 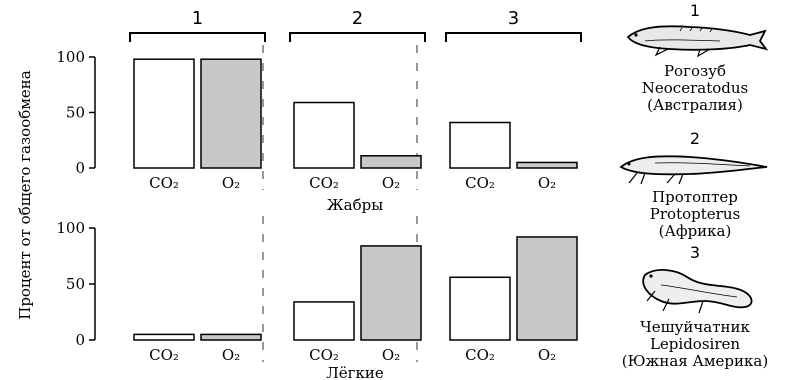 What do you see at coordinates (513, 18) in the screenshot?
I see `group-number: 3` at bounding box center [513, 18].